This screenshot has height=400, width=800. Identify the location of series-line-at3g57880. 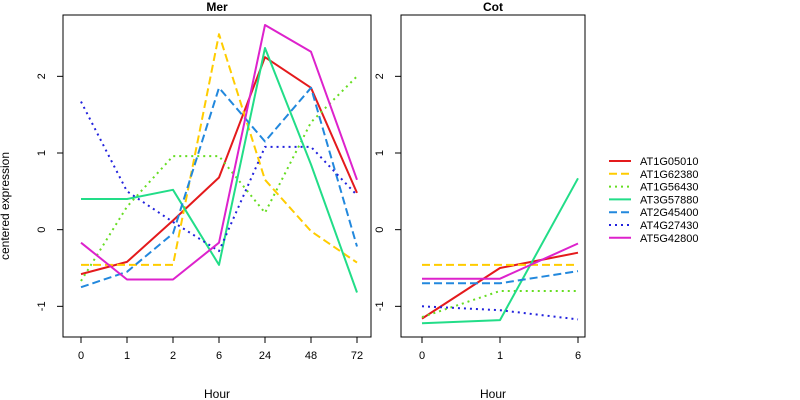
(500, 251).